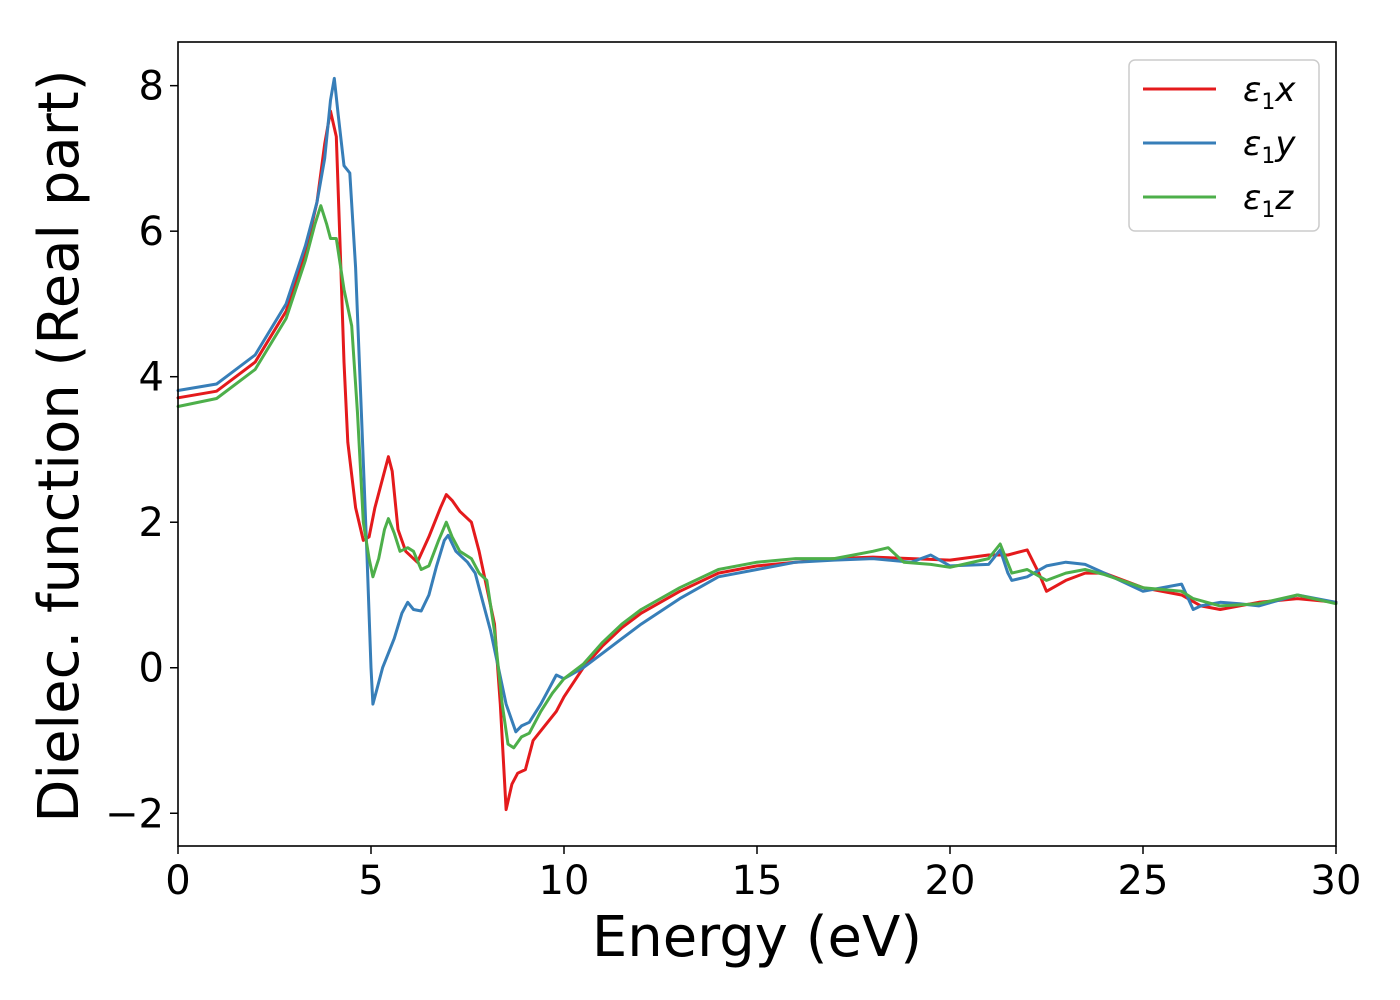 This screenshot has width=1400, height=1000. What do you see at coordinates (151, 669) in the screenshot?
I see `y-tick-label: 0` at bounding box center [151, 669].